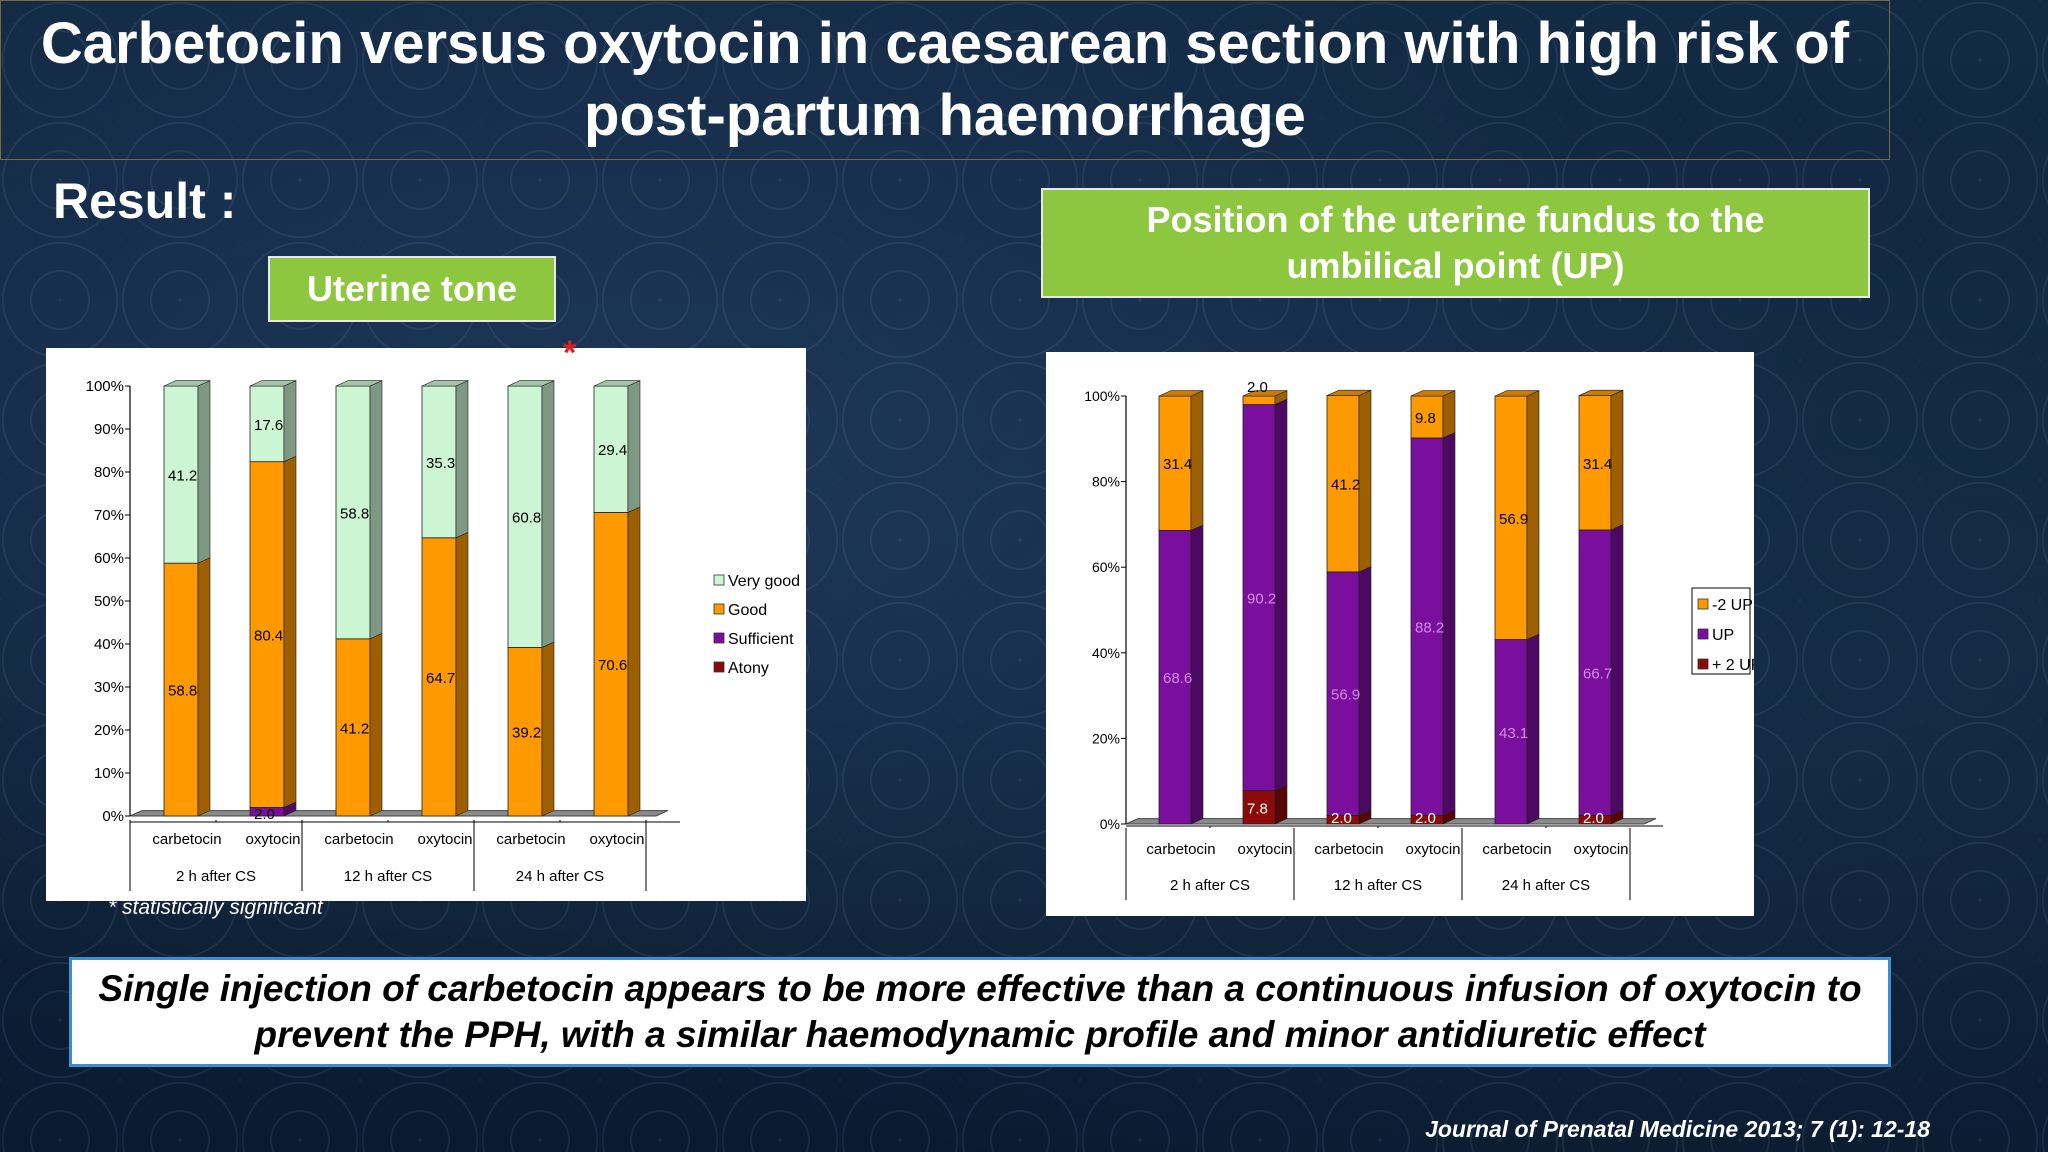 The height and width of the screenshot is (1152, 2048). What do you see at coordinates (268, 636) in the screenshot?
I see `bar-data-label: 80.4` at bounding box center [268, 636].